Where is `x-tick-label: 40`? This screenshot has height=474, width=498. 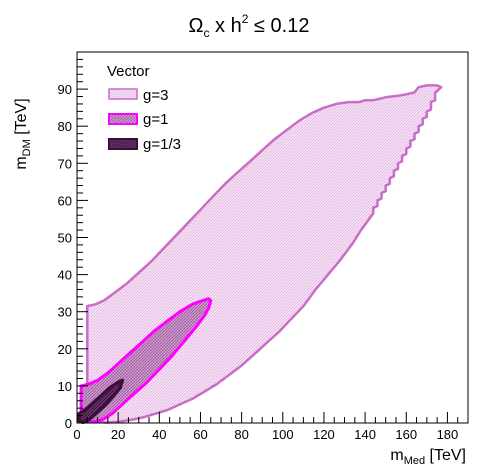 x-tick-label: 40 is located at coordinates (159, 434).